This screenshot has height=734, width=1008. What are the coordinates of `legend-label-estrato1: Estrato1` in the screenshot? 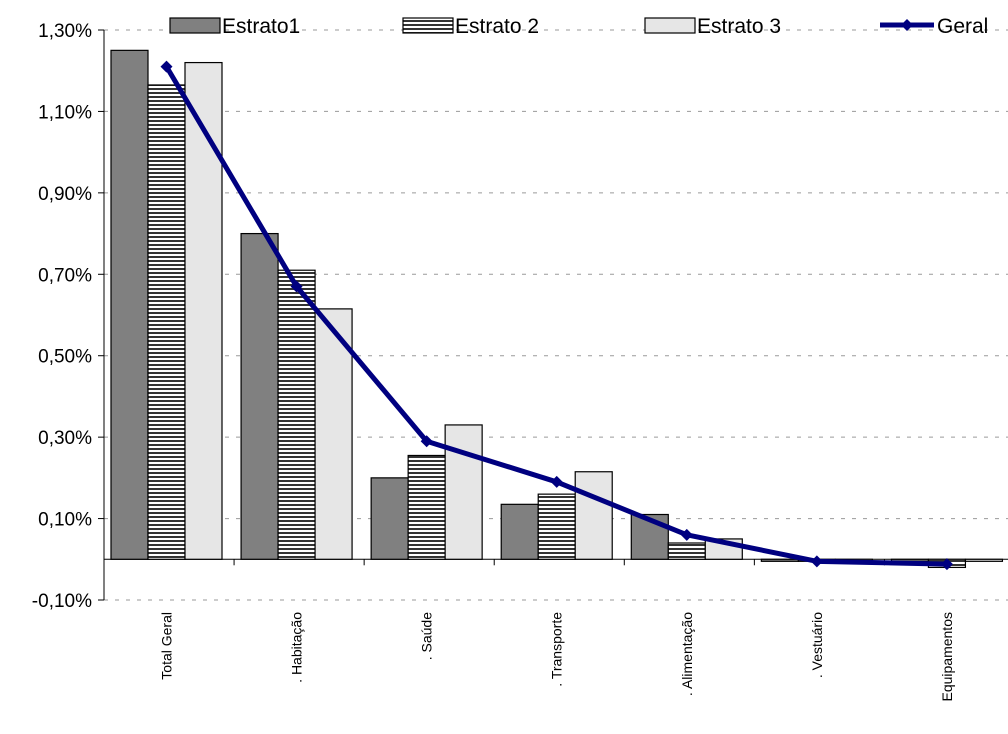 It's located at (261, 26).